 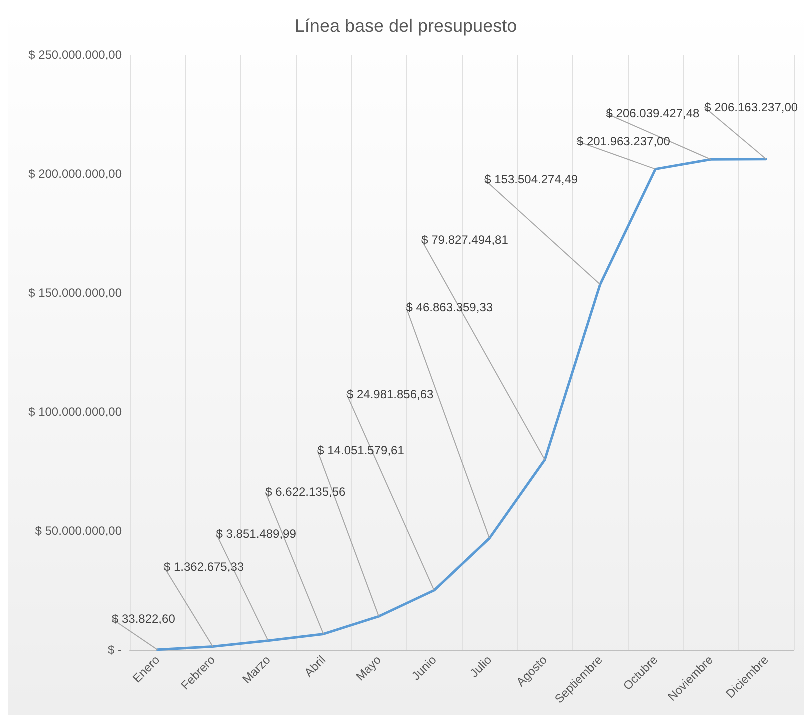 What do you see at coordinates (204, 567) in the screenshot?
I see `data-label: $ 1.362.675,33` at bounding box center [204, 567].